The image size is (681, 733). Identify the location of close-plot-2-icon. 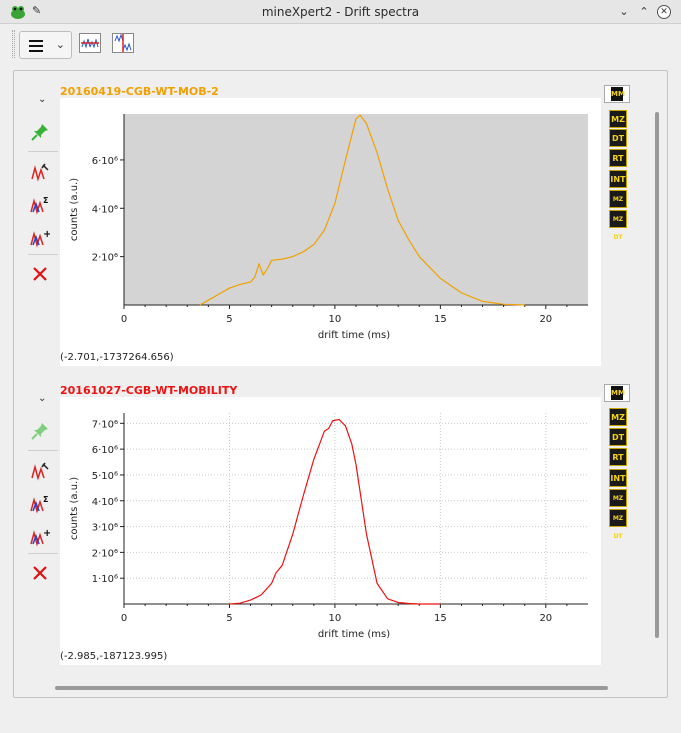
(40, 573).